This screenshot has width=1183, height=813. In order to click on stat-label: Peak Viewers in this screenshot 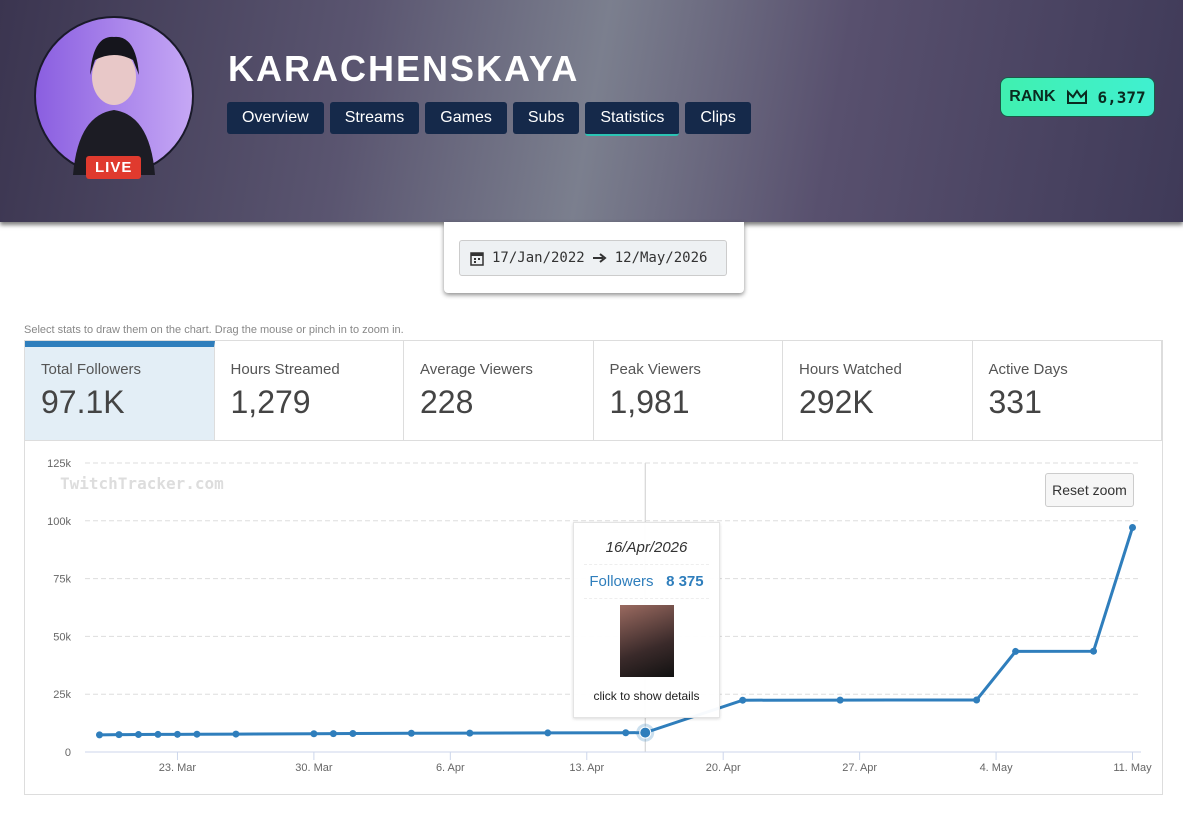, I will do `click(655, 369)`.